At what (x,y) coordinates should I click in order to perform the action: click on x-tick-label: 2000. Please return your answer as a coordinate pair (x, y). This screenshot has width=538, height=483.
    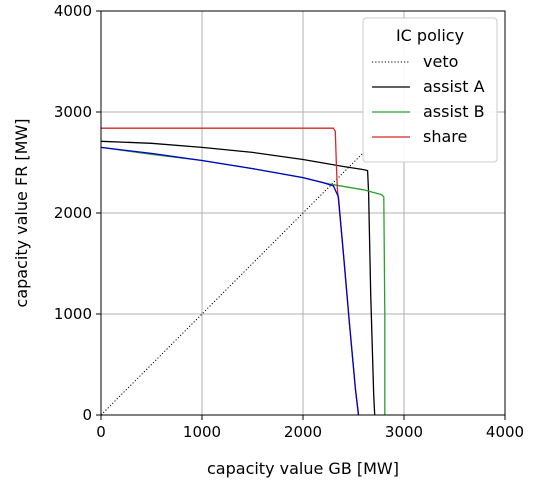
    Looking at the image, I should click on (303, 432).